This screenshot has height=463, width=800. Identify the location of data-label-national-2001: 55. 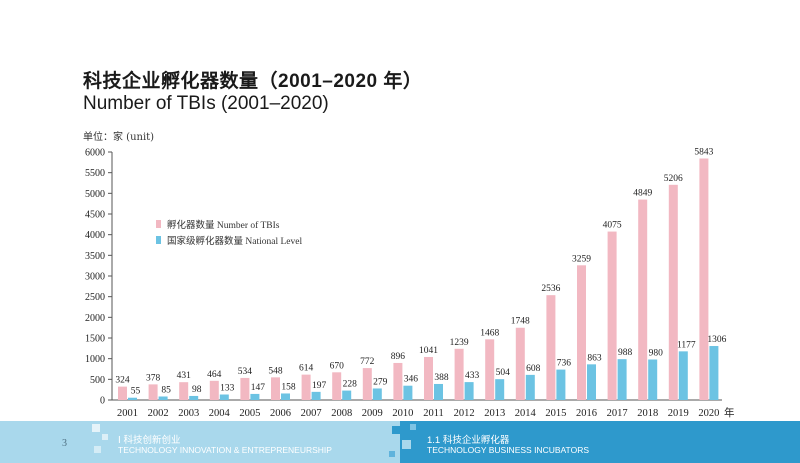
(136, 392).